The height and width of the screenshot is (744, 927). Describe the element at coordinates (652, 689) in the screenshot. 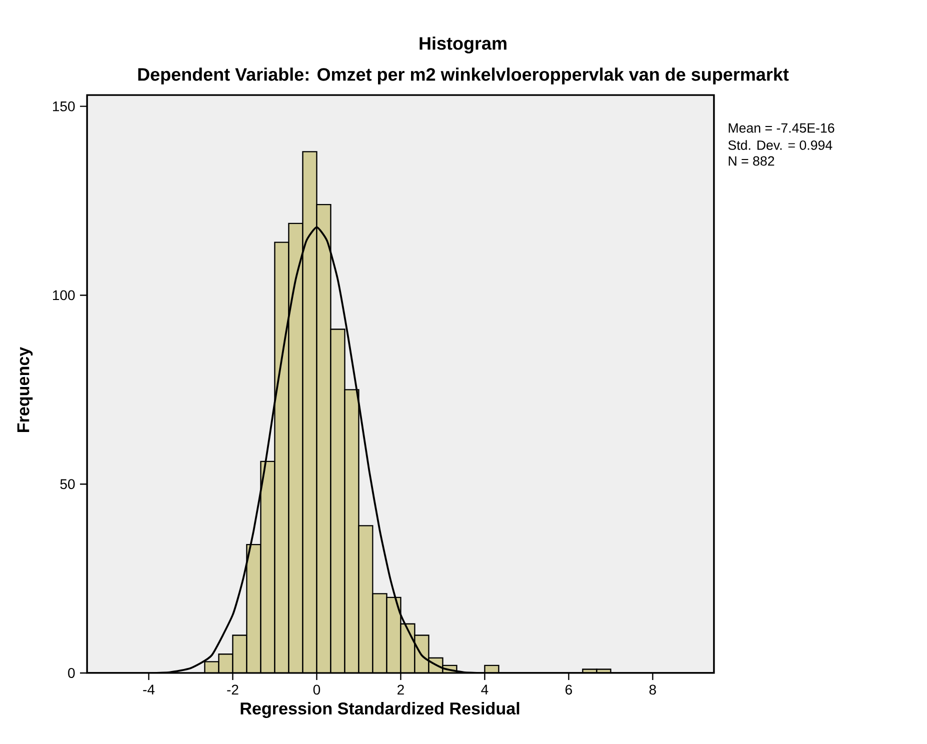

I see `x-tick-label: 8` at that location.